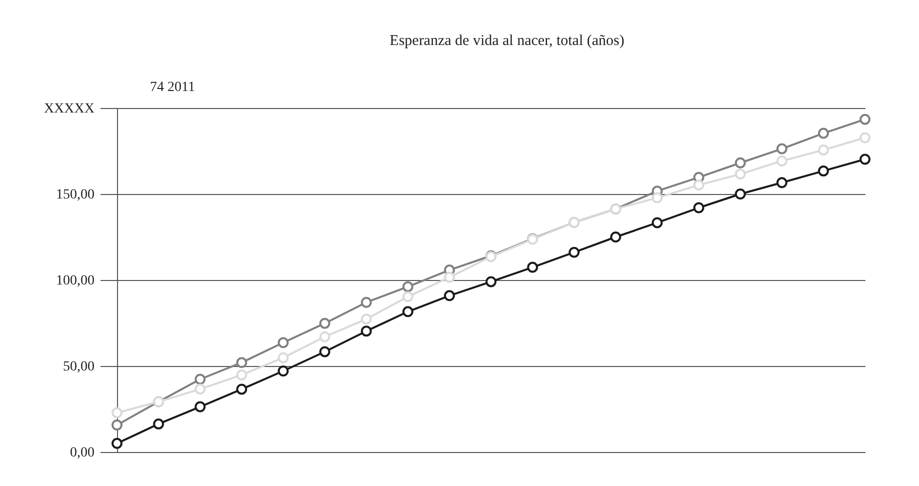 The height and width of the screenshot is (486, 919). I want to click on chart-title: Esperanza de vida al nacer, total (años), so click(507, 41).